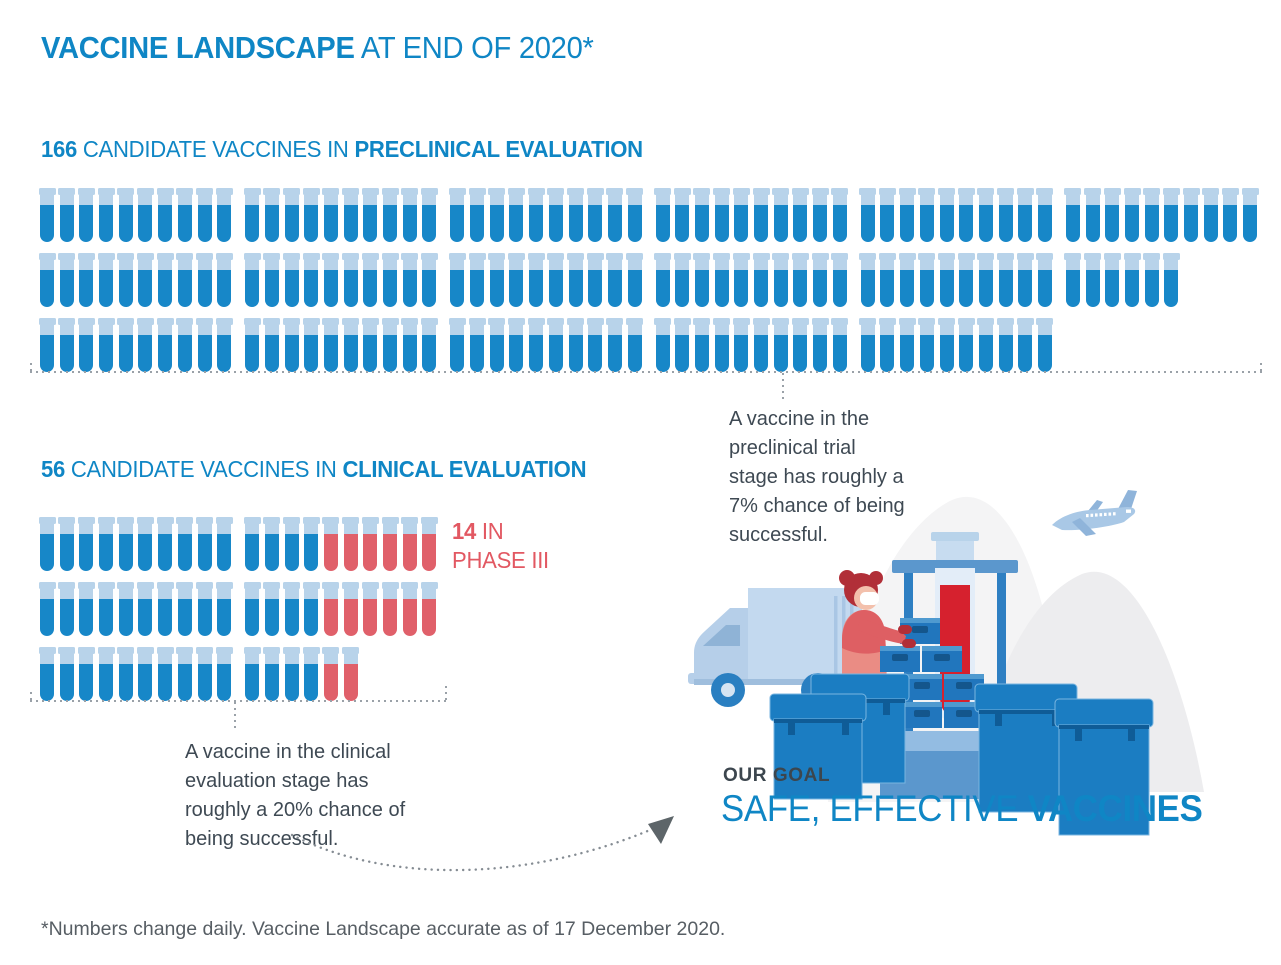 This screenshot has width=1281, height=965. Describe the element at coordinates (869, 598) in the screenshot. I see `face-mask-icon` at that location.